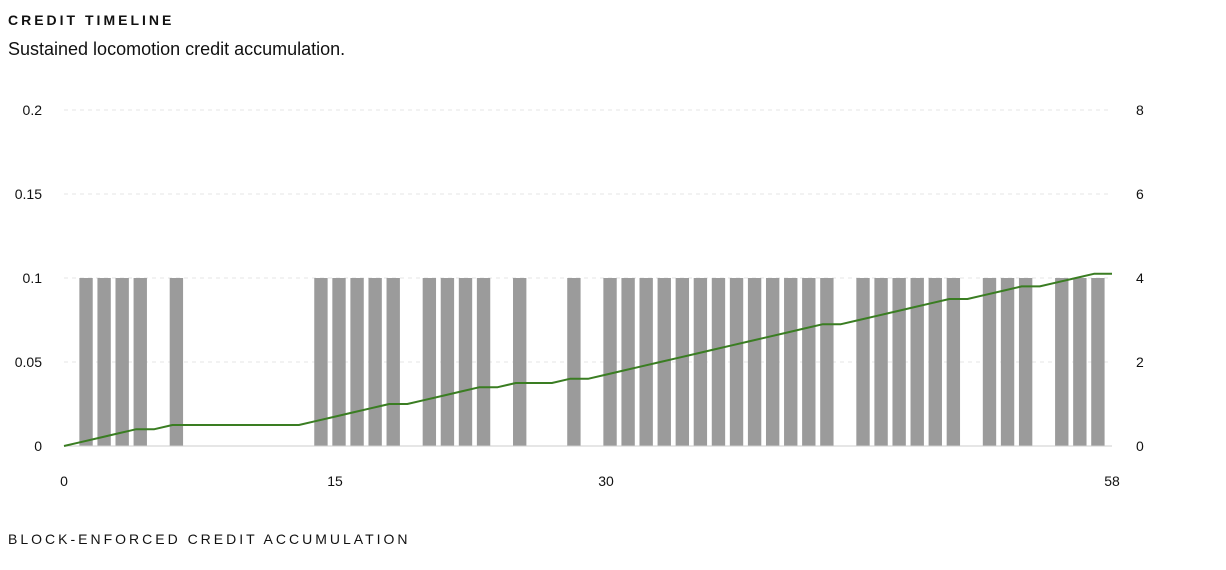  What do you see at coordinates (590, 481) in the screenshot?
I see `x-axis-ticks: 0 15 30 58` at bounding box center [590, 481].